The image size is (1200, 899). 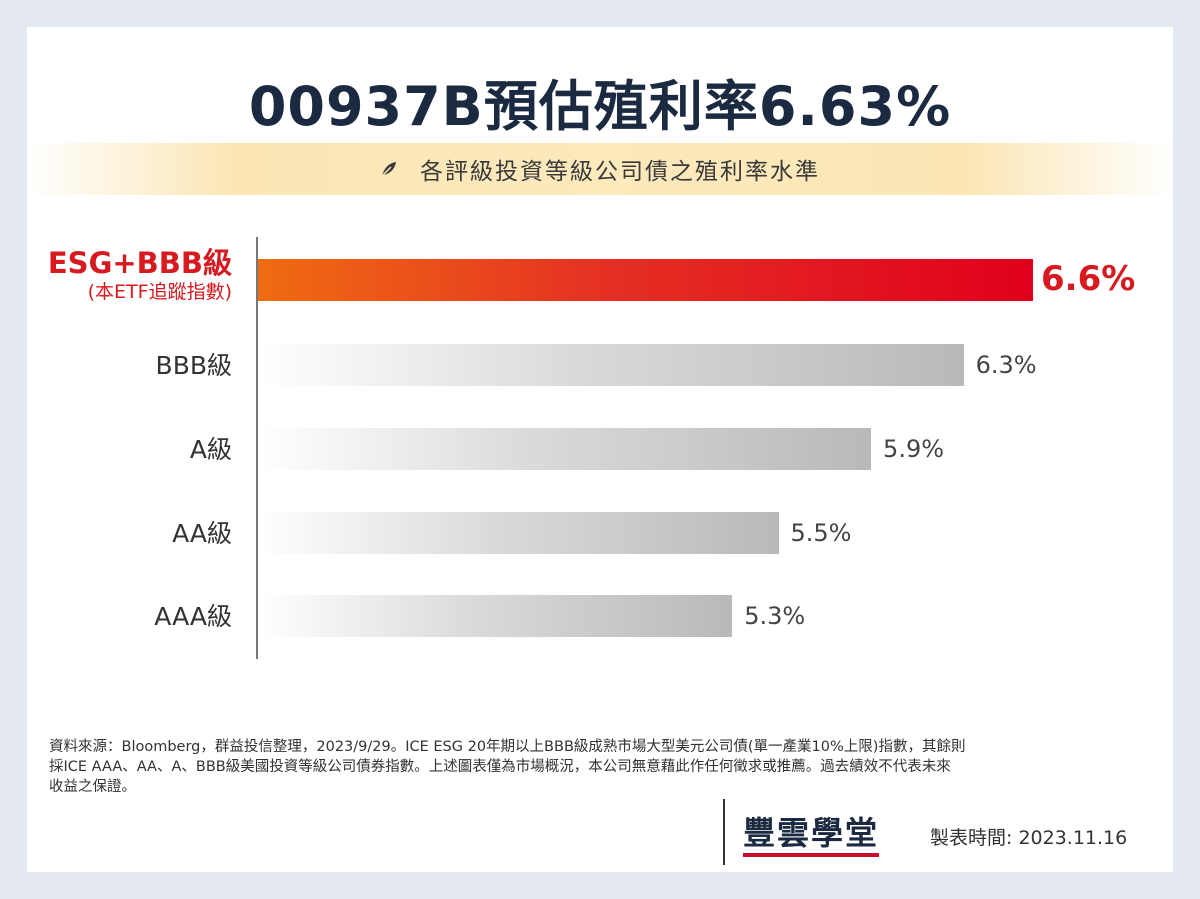 What do you see at coordinates (92, 787) in the screenshot?
I see `footnote-line: 收益之保證。` at bounding box center [92, 787].